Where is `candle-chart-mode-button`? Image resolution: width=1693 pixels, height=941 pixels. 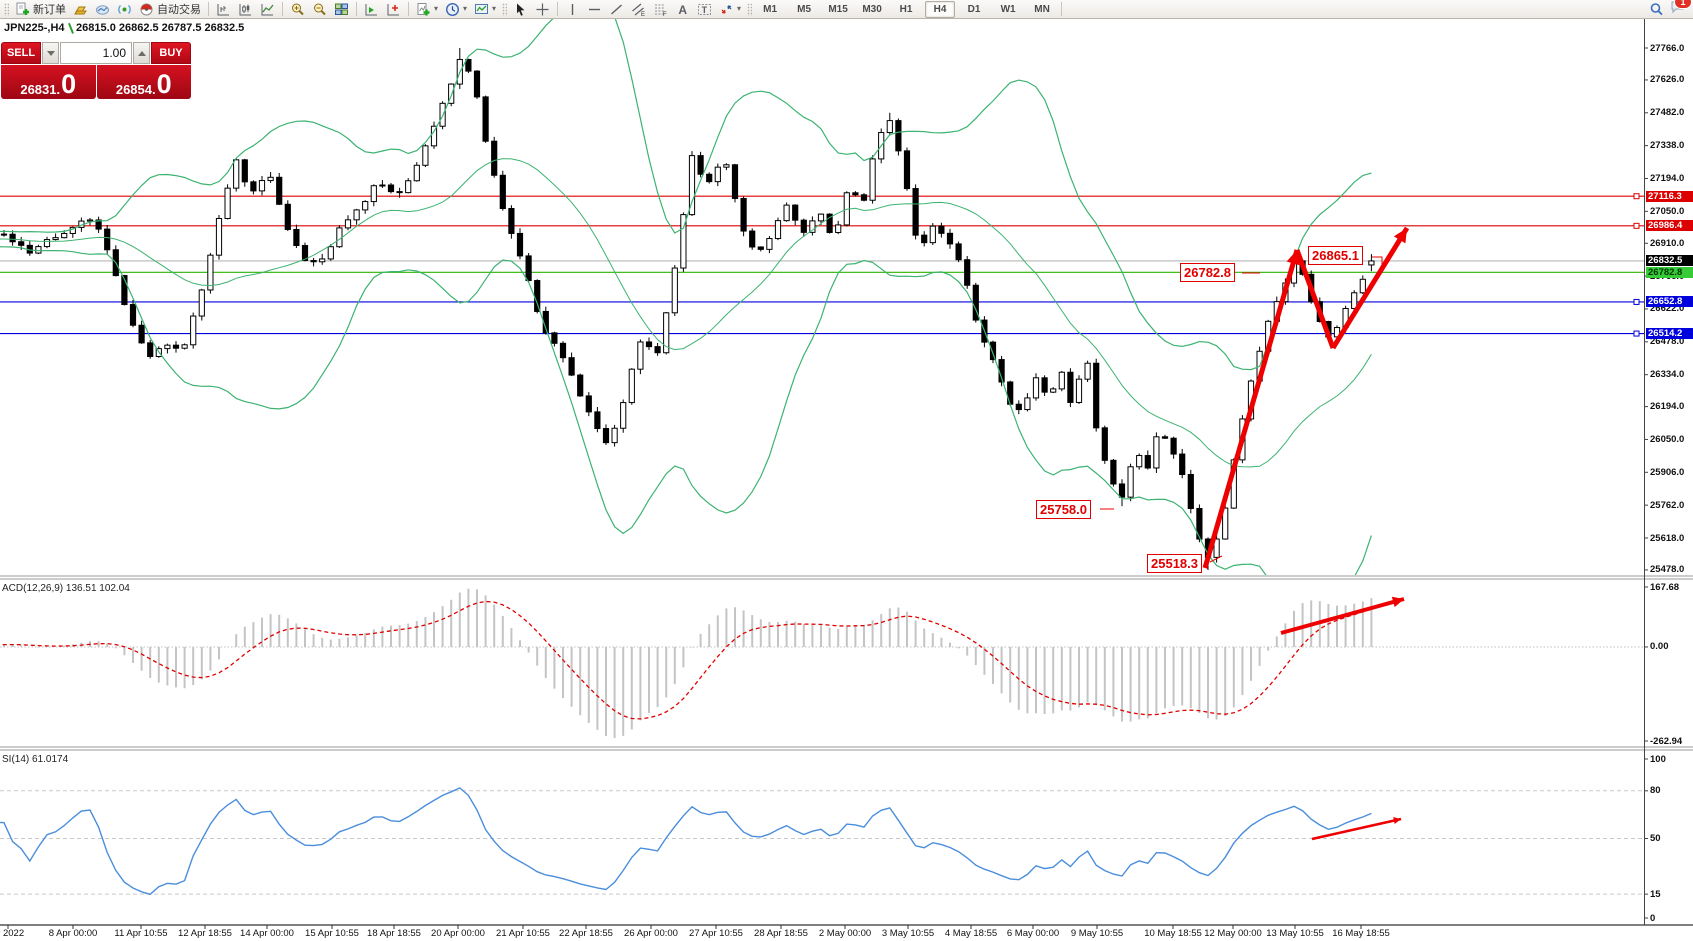
candle-chart-mode-button is located at coordinates (245, 9).